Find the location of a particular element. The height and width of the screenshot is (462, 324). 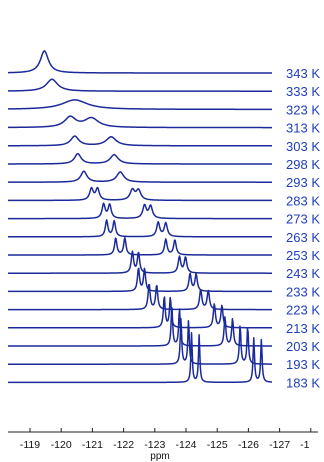

temperature-label: 323 K is located at coordinates (303, 109).